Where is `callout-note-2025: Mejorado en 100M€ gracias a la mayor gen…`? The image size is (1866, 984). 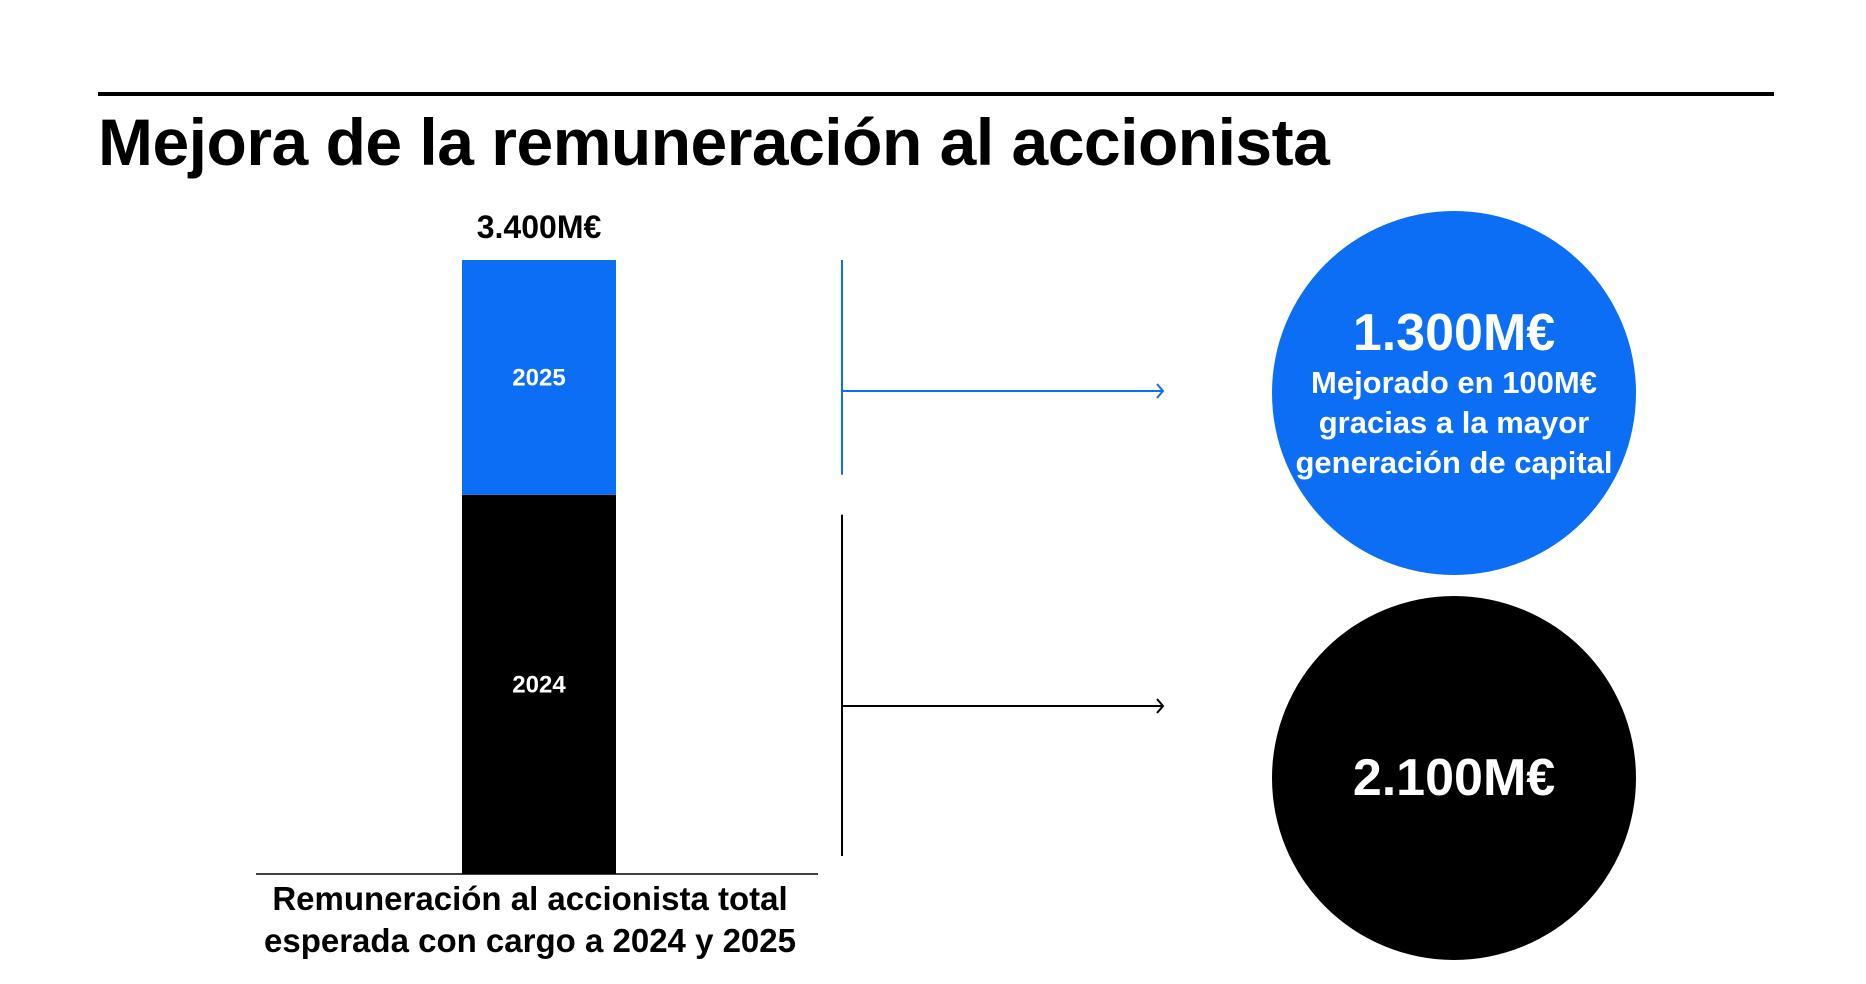 callout-note-2025: Mejorado en 100M€ gracias a la mayor gen… is located at coordinates (1454, 422).